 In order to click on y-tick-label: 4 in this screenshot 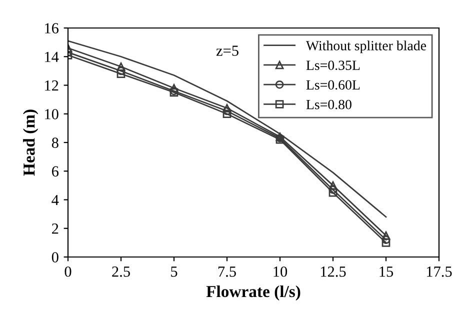, I will do `click(55, 200)`.